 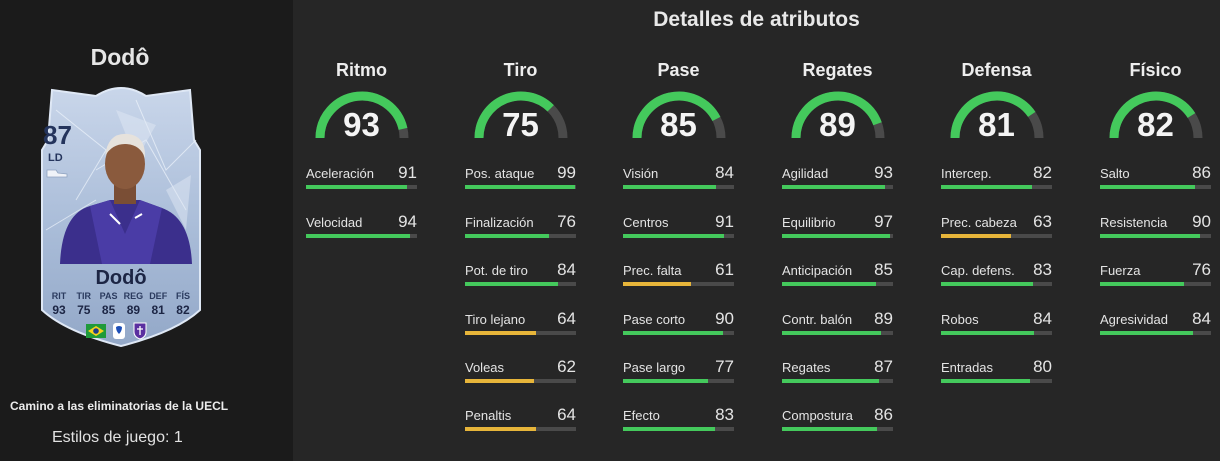 What do you see at coordinates (817, 270) in the screenshot?
I see `attribute-label: Anticipación` at bounding box center [817, 270].